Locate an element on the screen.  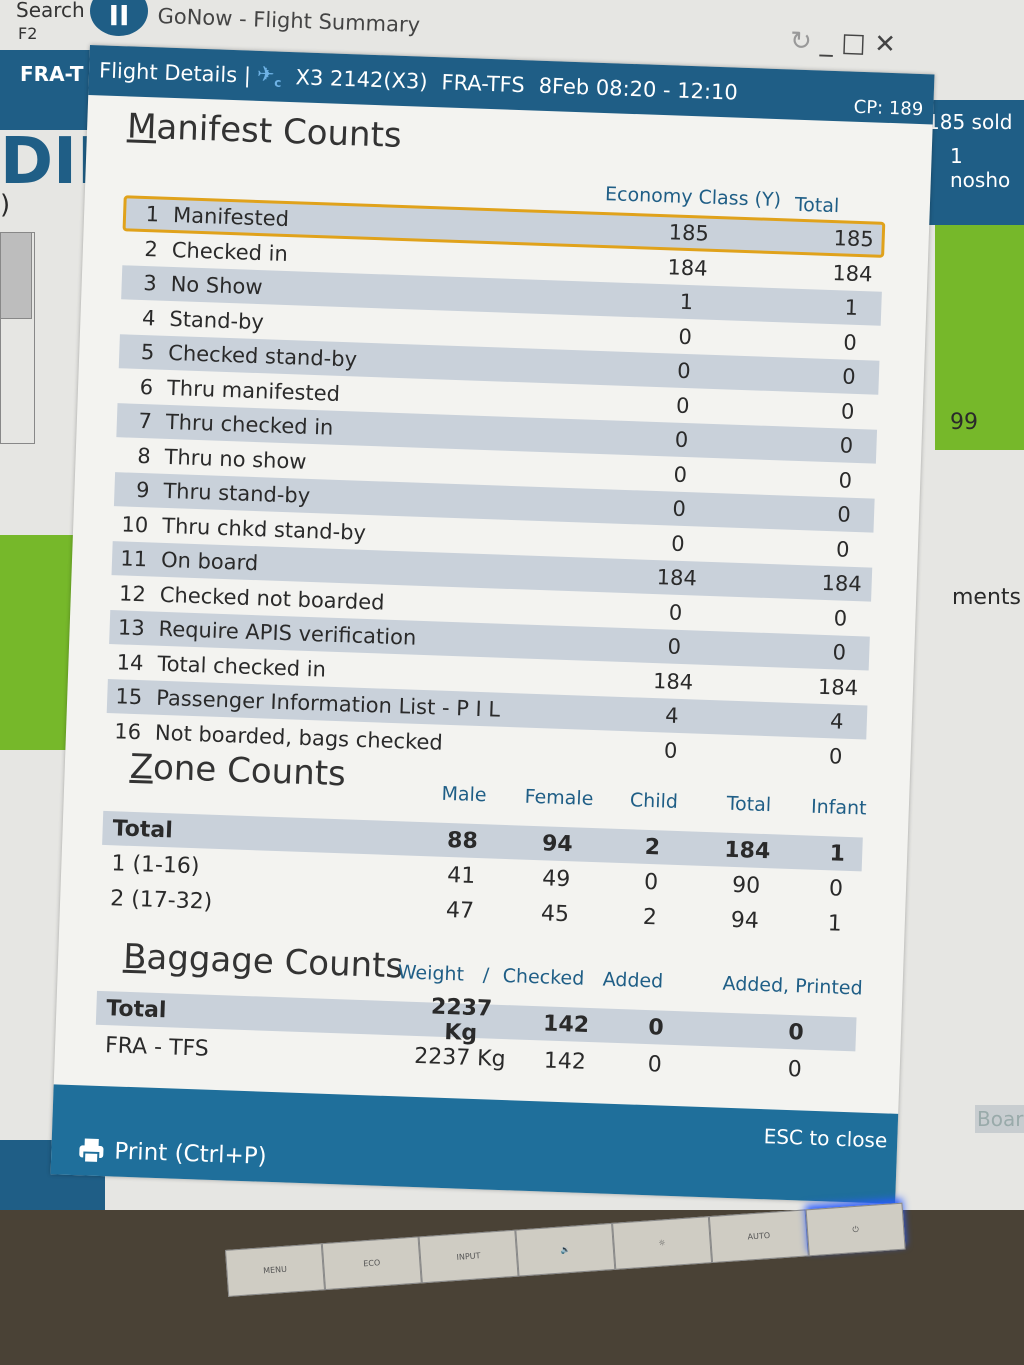
economy-value: 1 is located at coordinates (686, 302).